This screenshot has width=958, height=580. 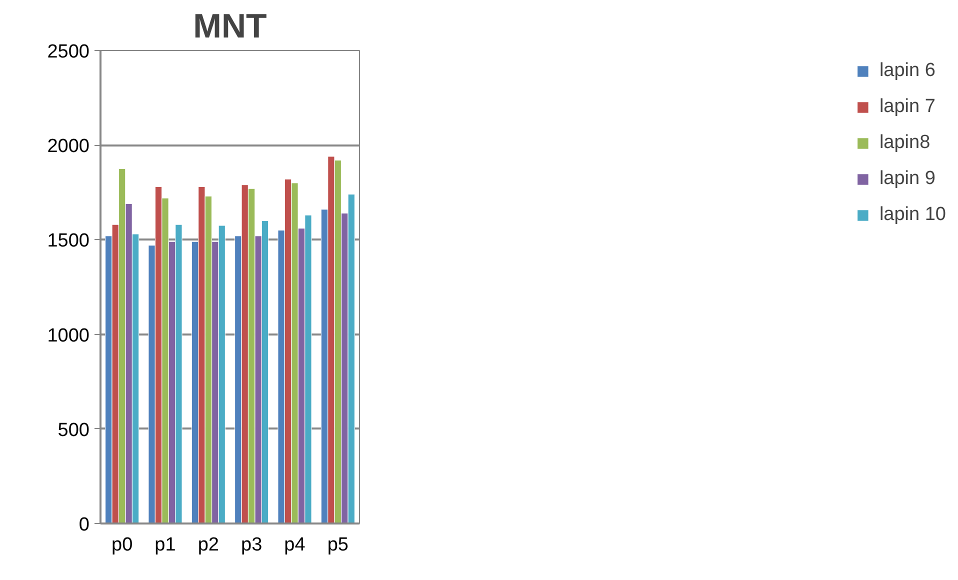 I want to click on x-tick-label: p2, so click(x=208, y=545).